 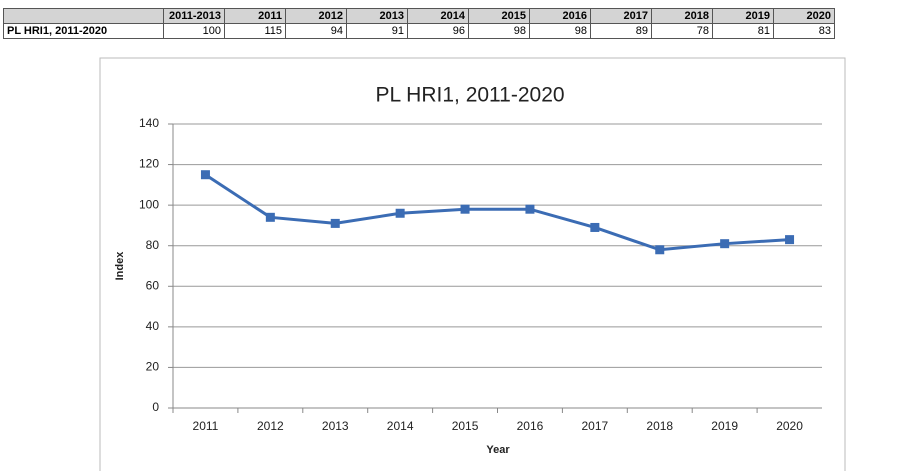 I want to click on row-label: PL HRI1, 2011-2020, so click(x=83, y=31).